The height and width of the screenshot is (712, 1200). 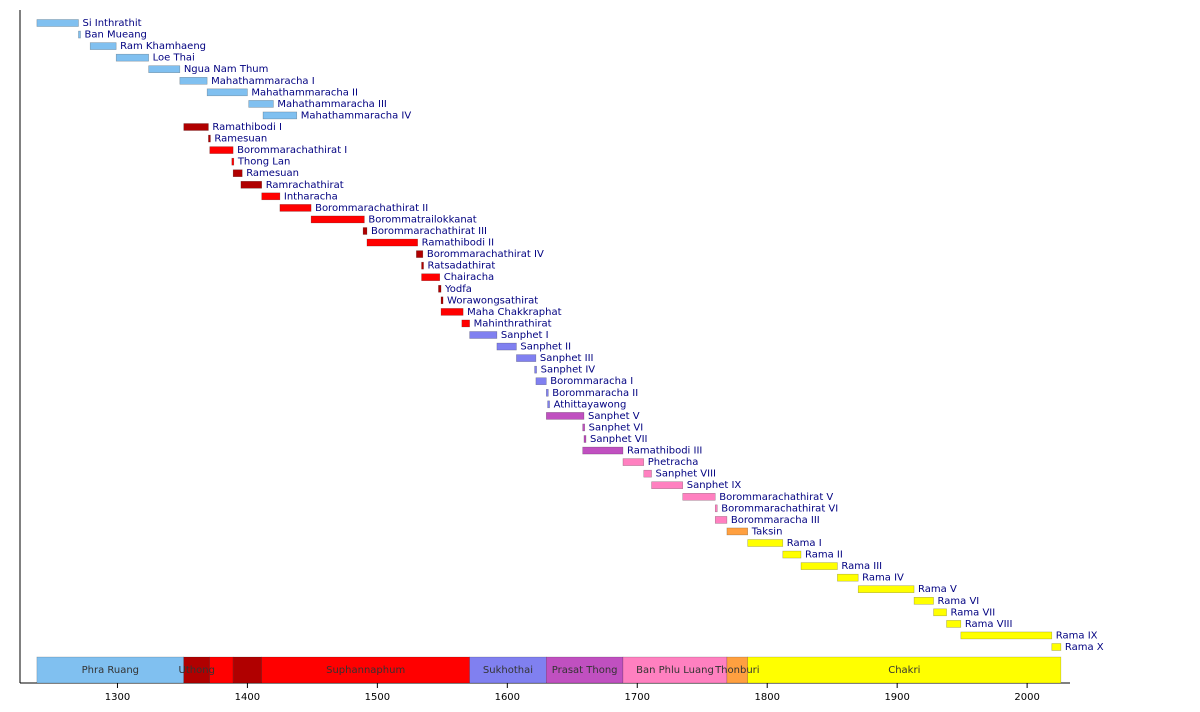 I want to click on reign-label: Sanphet V, so click(x=614, y=416).